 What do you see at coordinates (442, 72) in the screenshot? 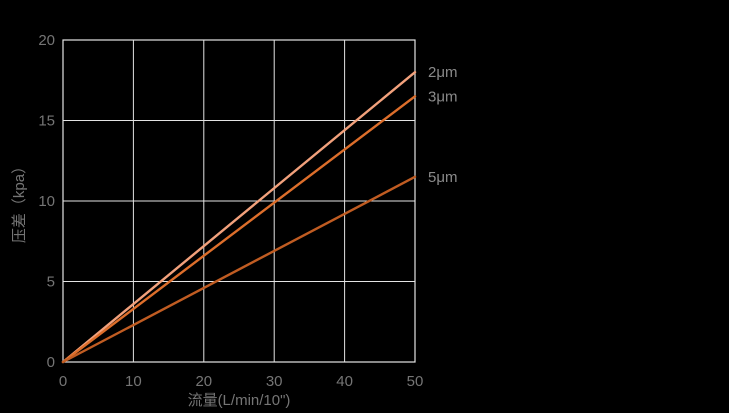
I see `series-label-0: 2μm` at bounding box center [442, 72].